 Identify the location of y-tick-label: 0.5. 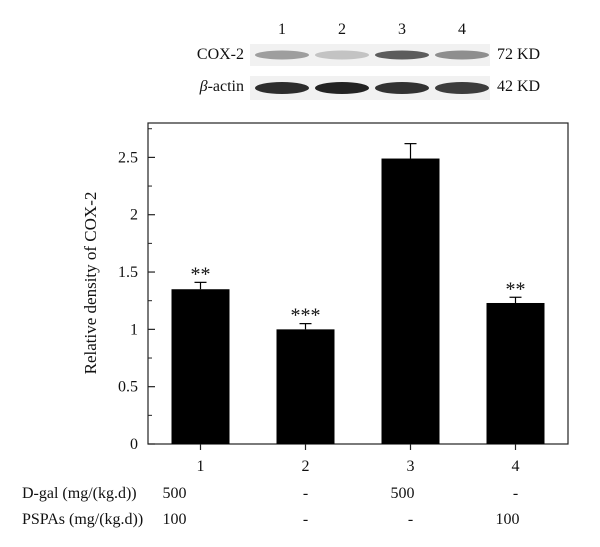
(128, 387).